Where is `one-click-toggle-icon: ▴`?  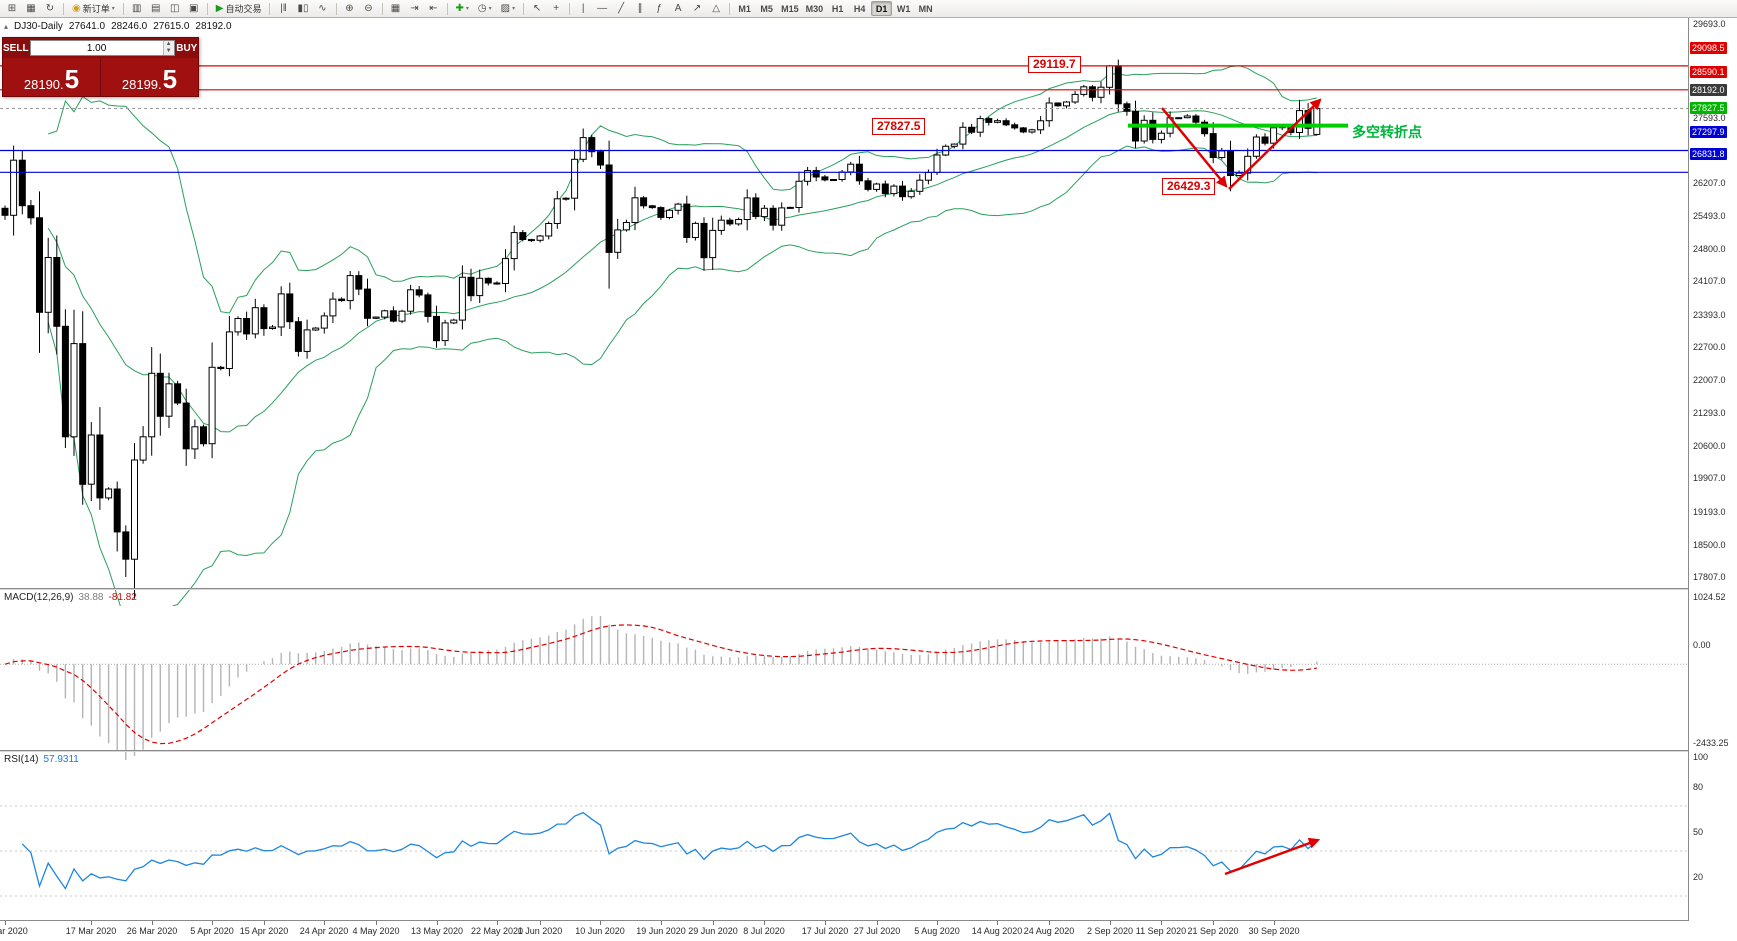
one-click-toggle-icon: ▴ is located at coordinates (6, 26).